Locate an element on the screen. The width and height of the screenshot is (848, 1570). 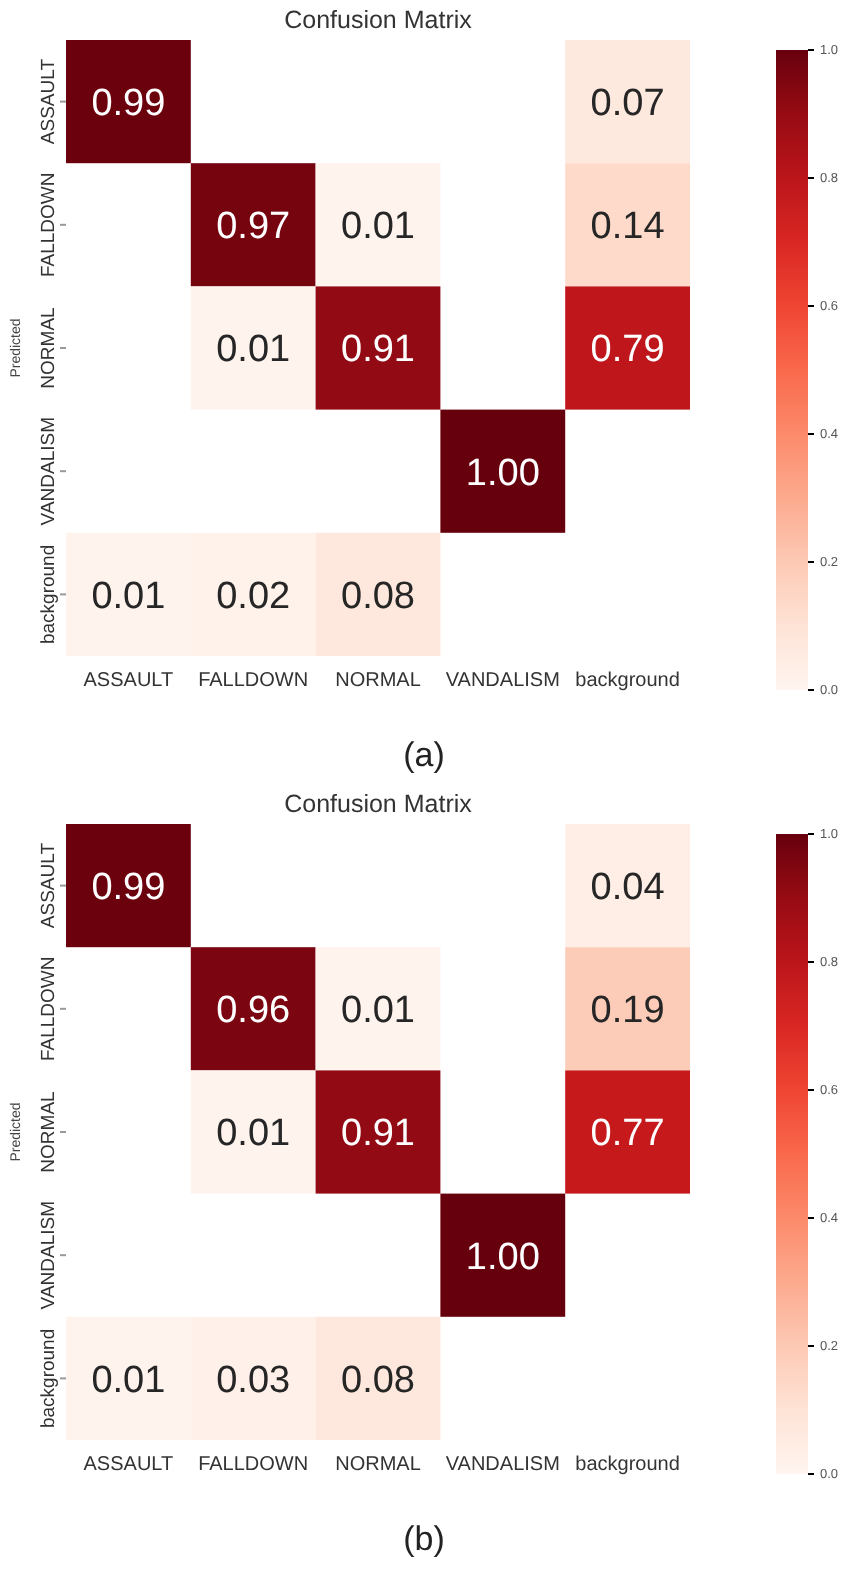
data-label: 0.14 is located at coordinates (628, 227).